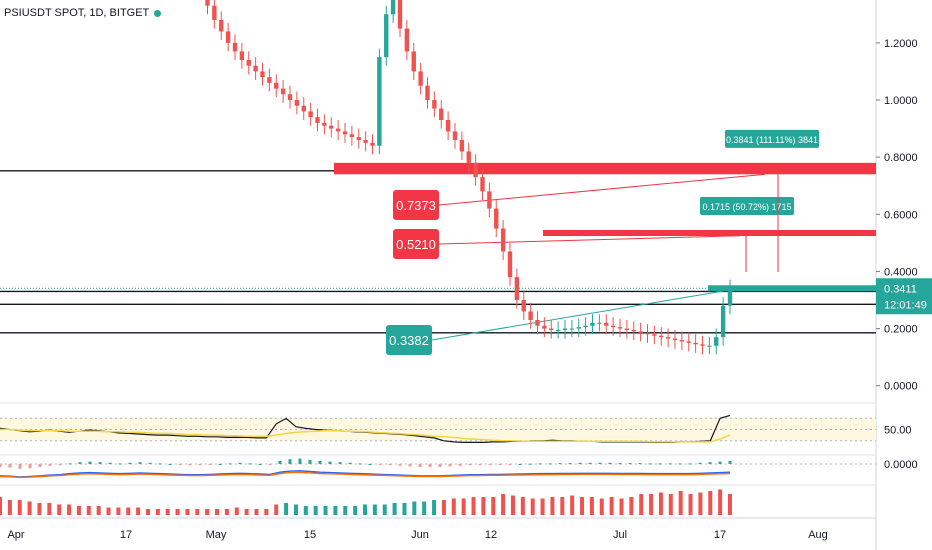  I want to click on time-tick-label: Jul, so click(620, 535).